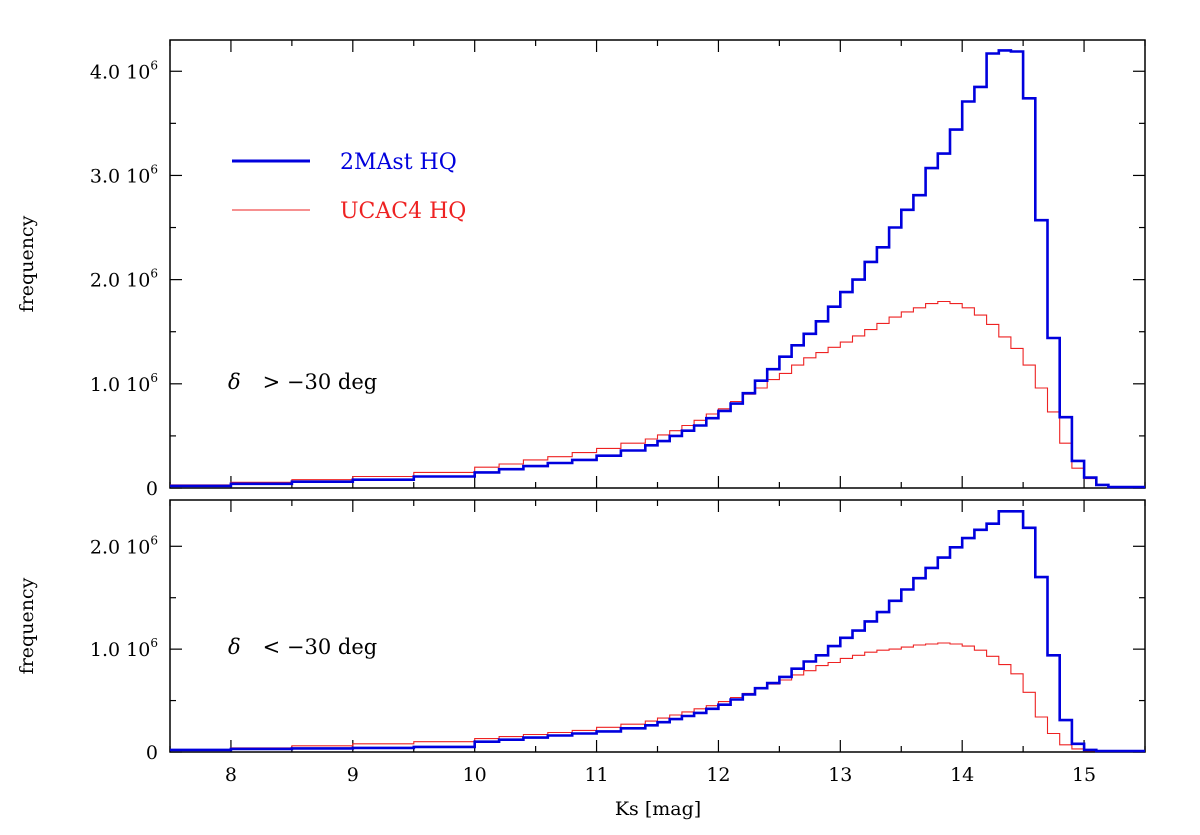 This screenshot has height=835, width=1200. What do you see at coordinates (596, 775) in the screenshot?
I see `x-tick-label: 11` at bounding box center [596, 775].